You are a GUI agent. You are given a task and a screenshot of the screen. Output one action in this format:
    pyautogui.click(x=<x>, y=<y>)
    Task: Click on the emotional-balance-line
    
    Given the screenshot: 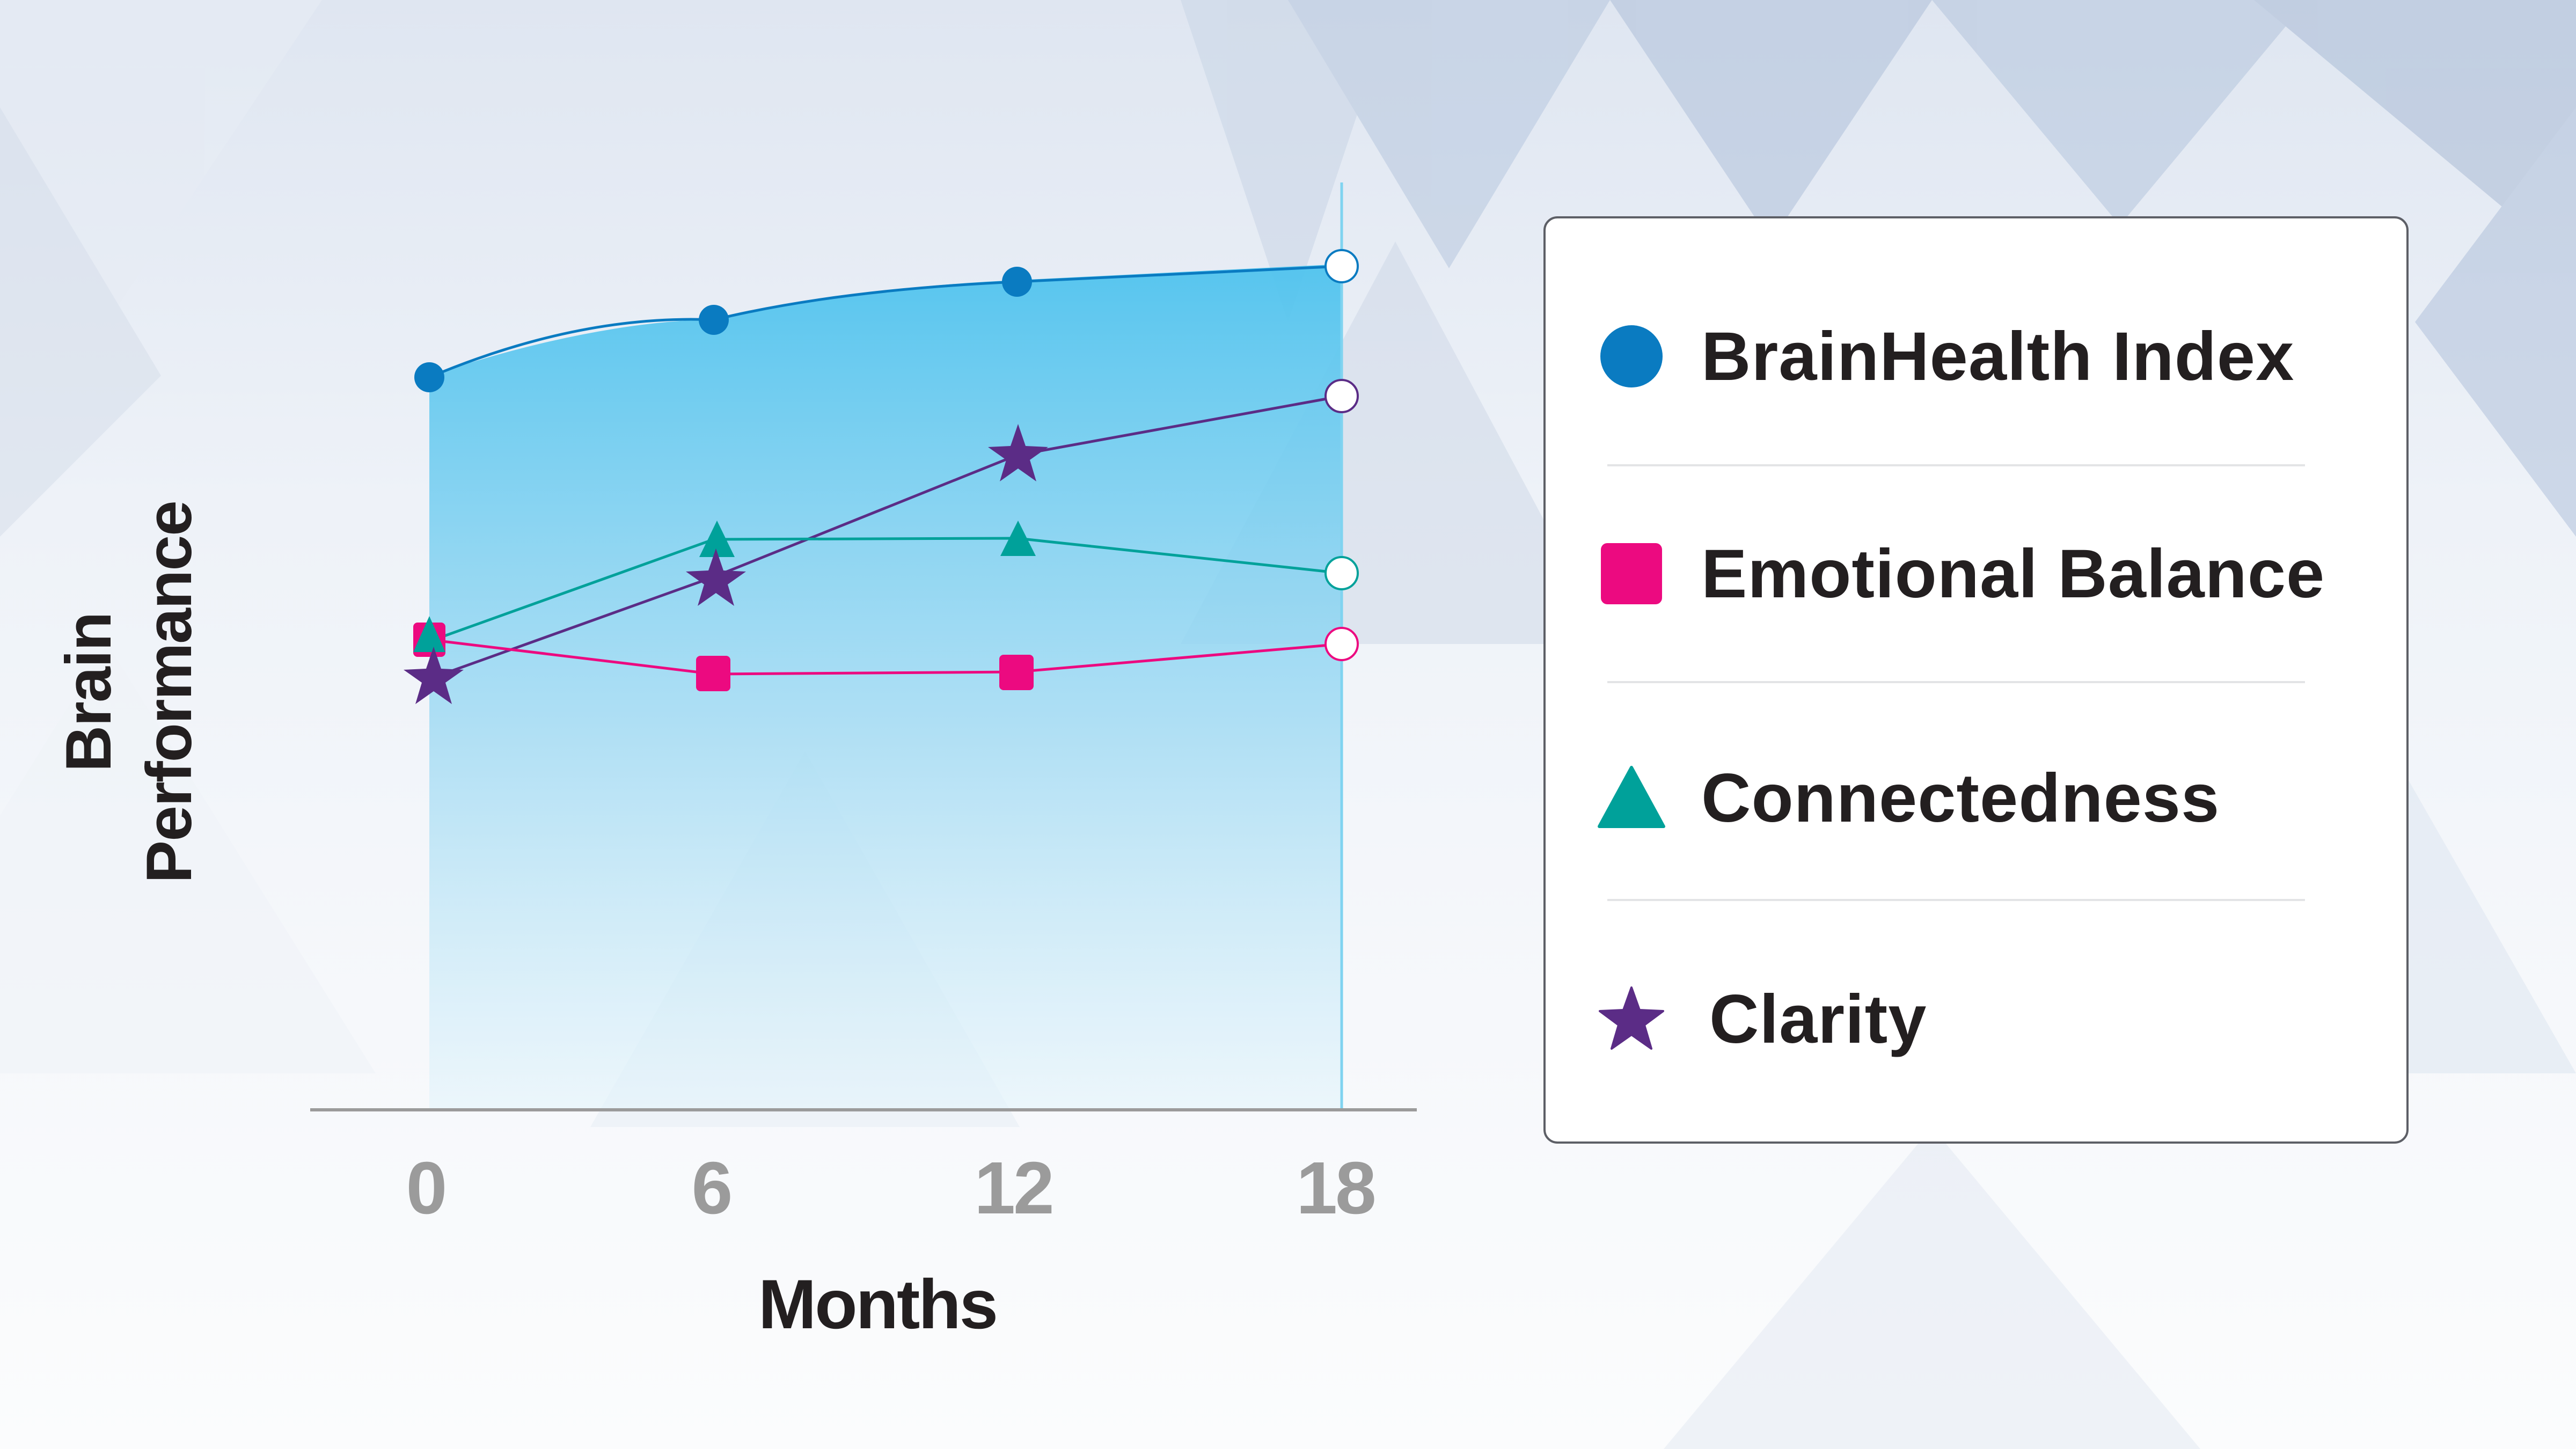 What is the action you would take?
    pyautogui.click(x=885, y=657)
    